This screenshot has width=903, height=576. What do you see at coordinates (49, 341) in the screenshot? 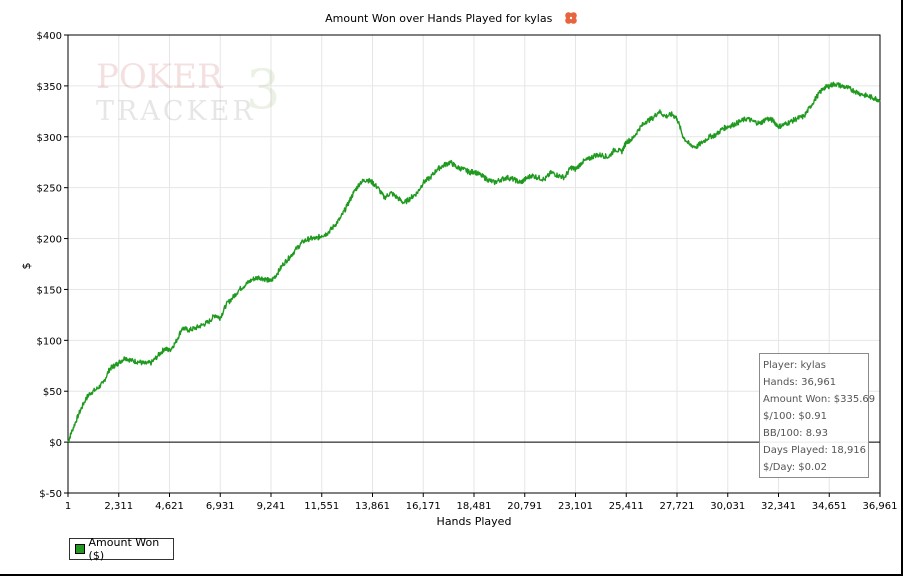
I see `y-tick-label: $100` at bounding box center [49, 341].